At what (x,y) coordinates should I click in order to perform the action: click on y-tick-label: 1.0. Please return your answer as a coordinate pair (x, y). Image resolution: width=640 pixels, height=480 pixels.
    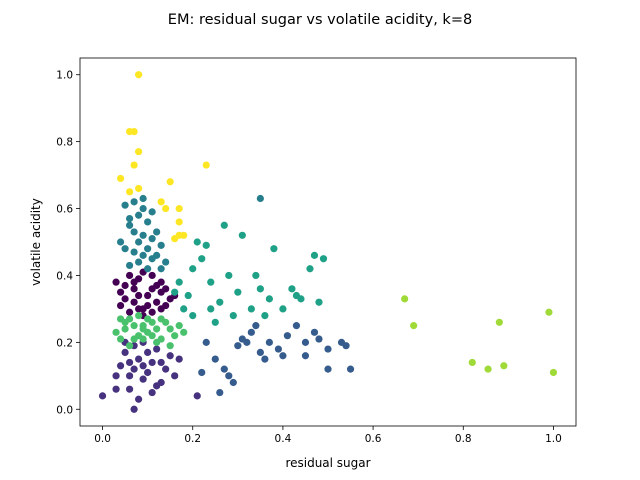
    Looking at the image, I should click on (64, 76).